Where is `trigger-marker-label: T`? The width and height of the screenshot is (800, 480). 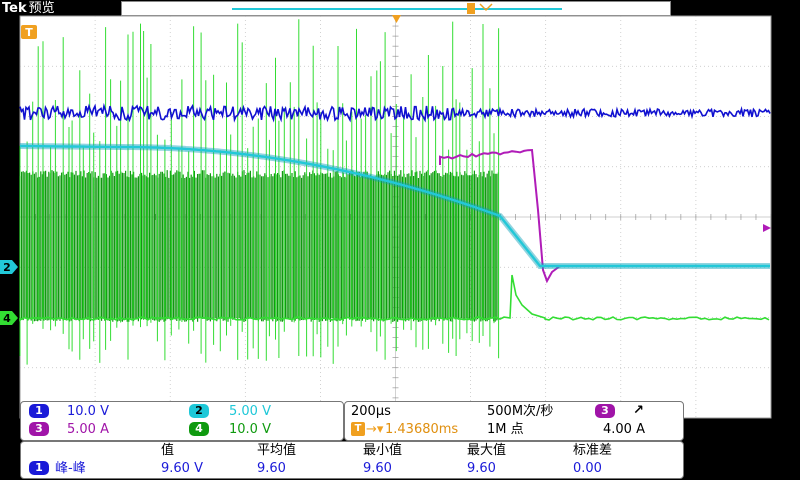 trigger-marker-label: T is located at coordinates (29, 32).